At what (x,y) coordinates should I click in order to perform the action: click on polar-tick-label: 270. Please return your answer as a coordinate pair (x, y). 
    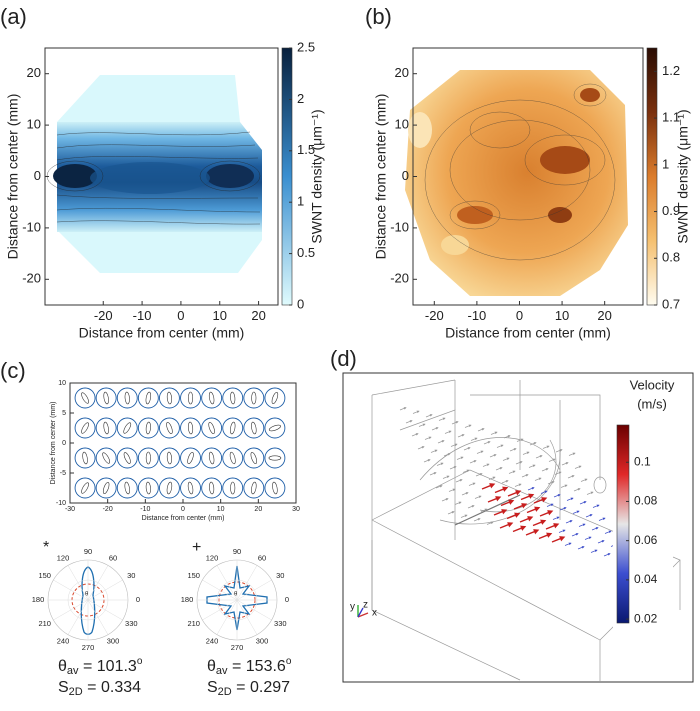
    Looking at the image, I should click on (88, 647).